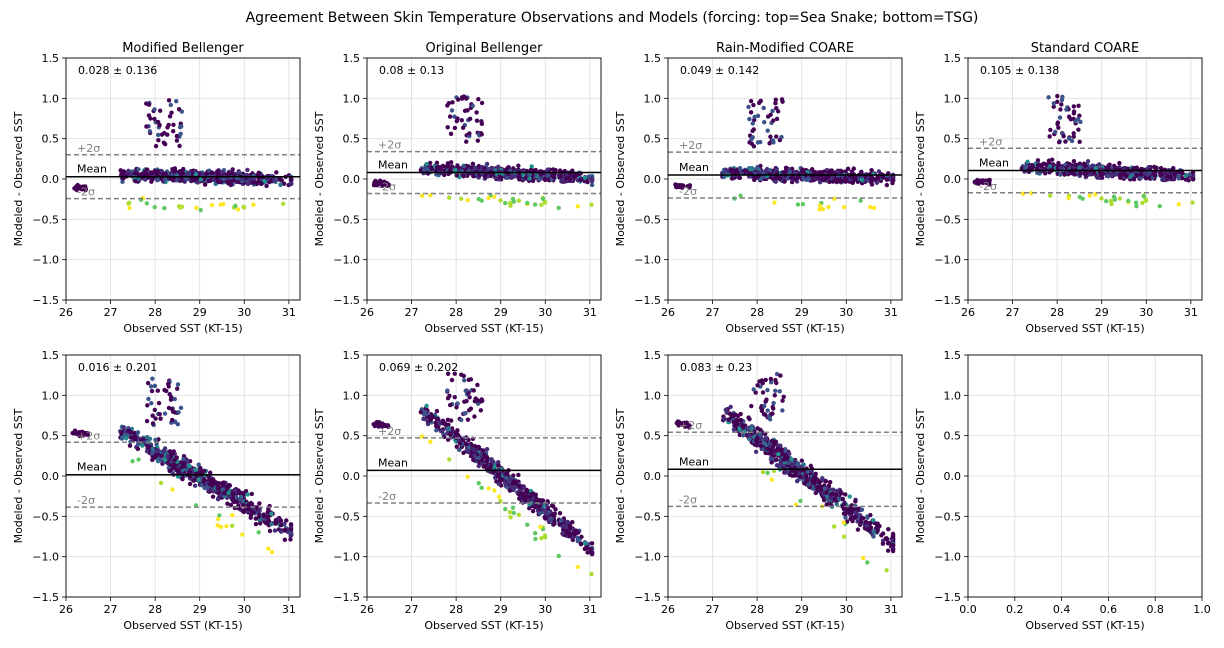  I want to click on y-tick-label: 1.0, so click(653, 98).